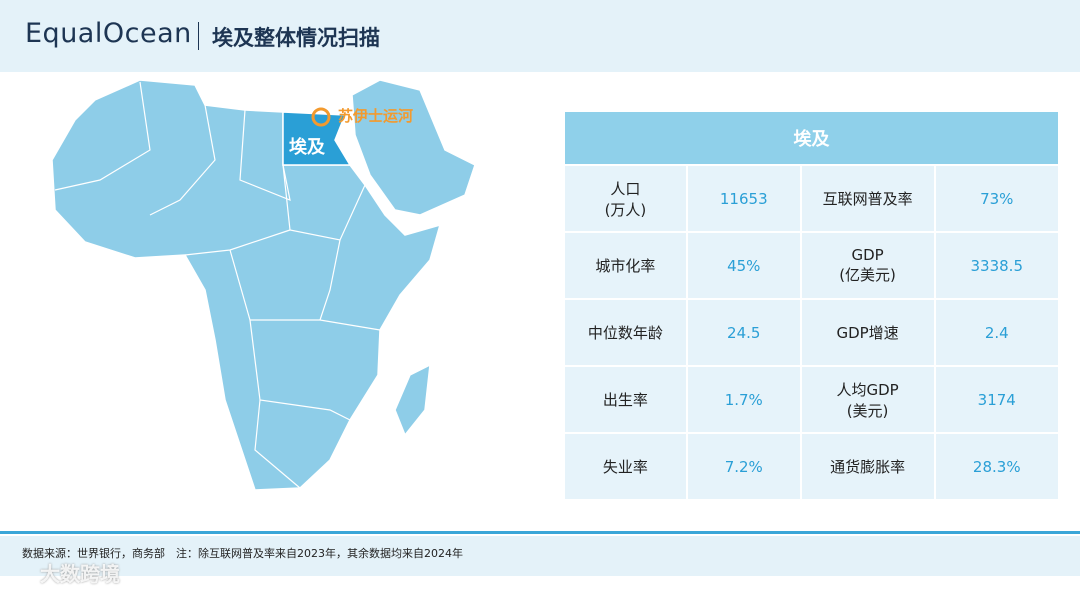 Image resolution: width=1080 pixels, height=589 pixels. What do you see at coordinates (625, 265) in the screenshot?
I see `cell-label: 城市化率` at bounding box center [625, 265].